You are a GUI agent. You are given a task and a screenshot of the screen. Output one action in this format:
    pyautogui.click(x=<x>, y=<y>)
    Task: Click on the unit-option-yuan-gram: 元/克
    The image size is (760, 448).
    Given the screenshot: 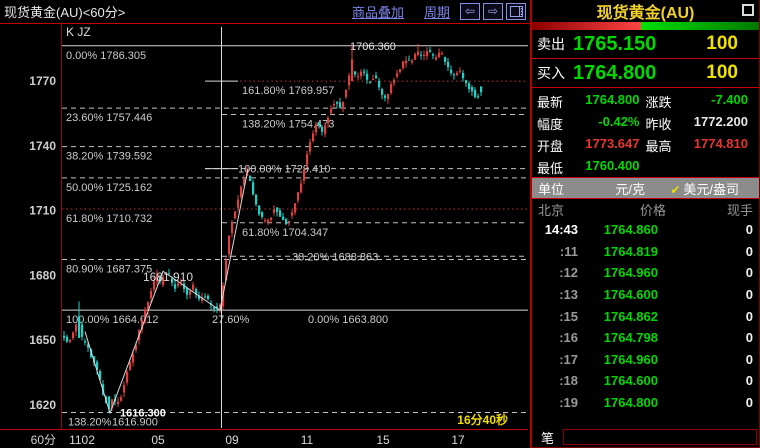 What is the action you would take?
    pyautogui.click(x=630, y=189)
    